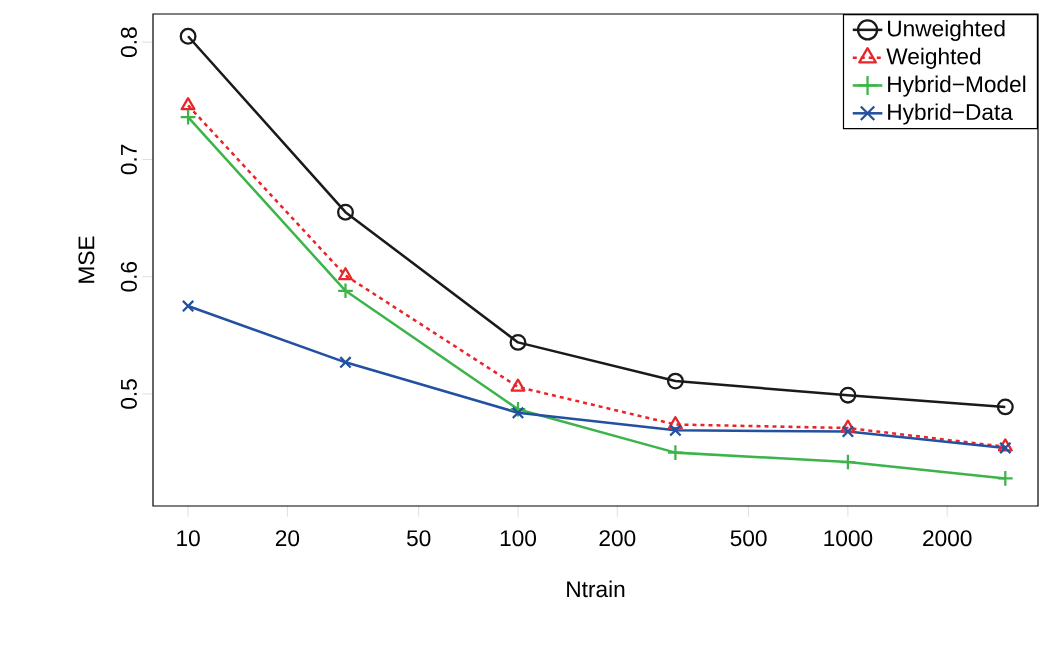  What do you see at coordinates (128, 159) in the screenshot?
I see `y-tick-label: 0.7` at bounding box center [128, 159].